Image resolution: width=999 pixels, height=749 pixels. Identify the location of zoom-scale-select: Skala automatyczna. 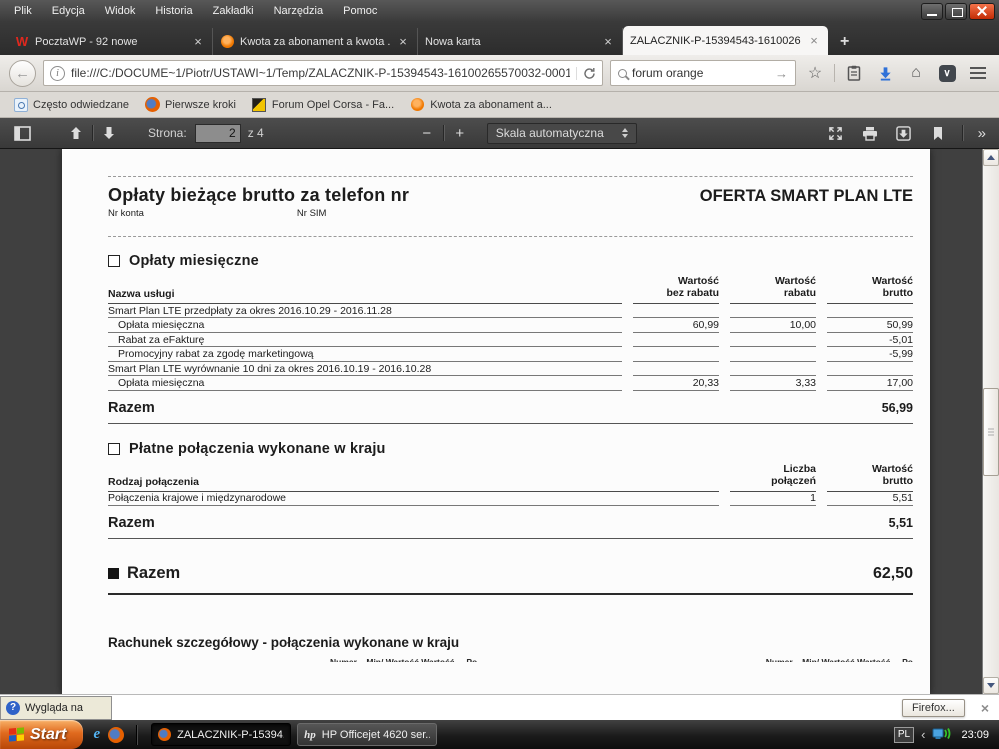
(561, 133).